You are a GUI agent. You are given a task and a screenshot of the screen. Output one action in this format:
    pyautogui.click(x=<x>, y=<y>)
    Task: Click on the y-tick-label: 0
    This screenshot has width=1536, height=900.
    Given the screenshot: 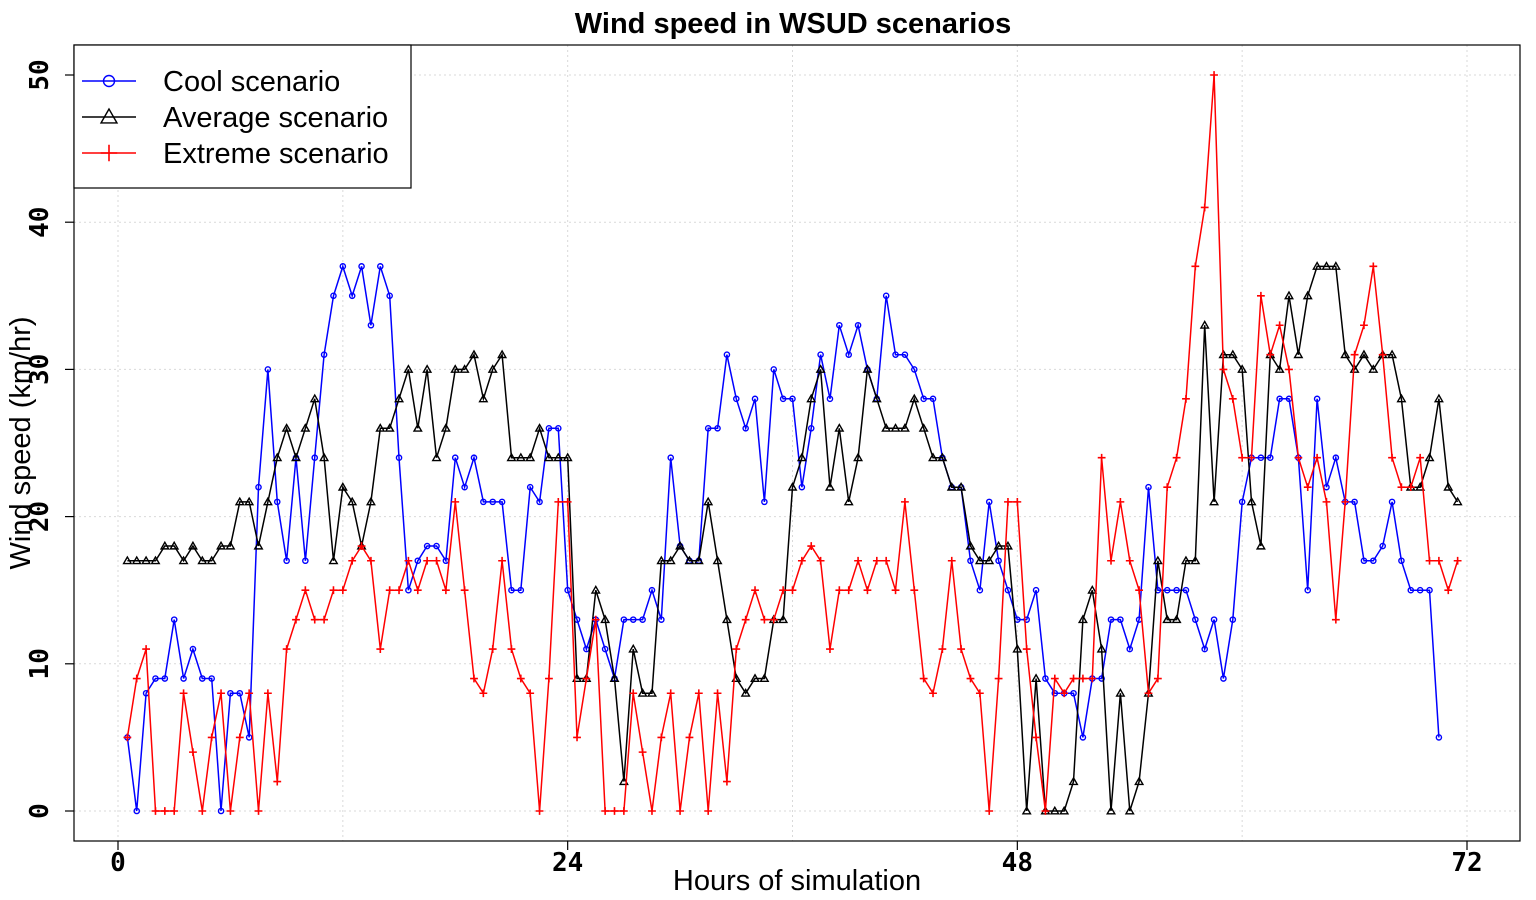 What is the action you would take?
    pyautogui.click(x=40, y=811)
    